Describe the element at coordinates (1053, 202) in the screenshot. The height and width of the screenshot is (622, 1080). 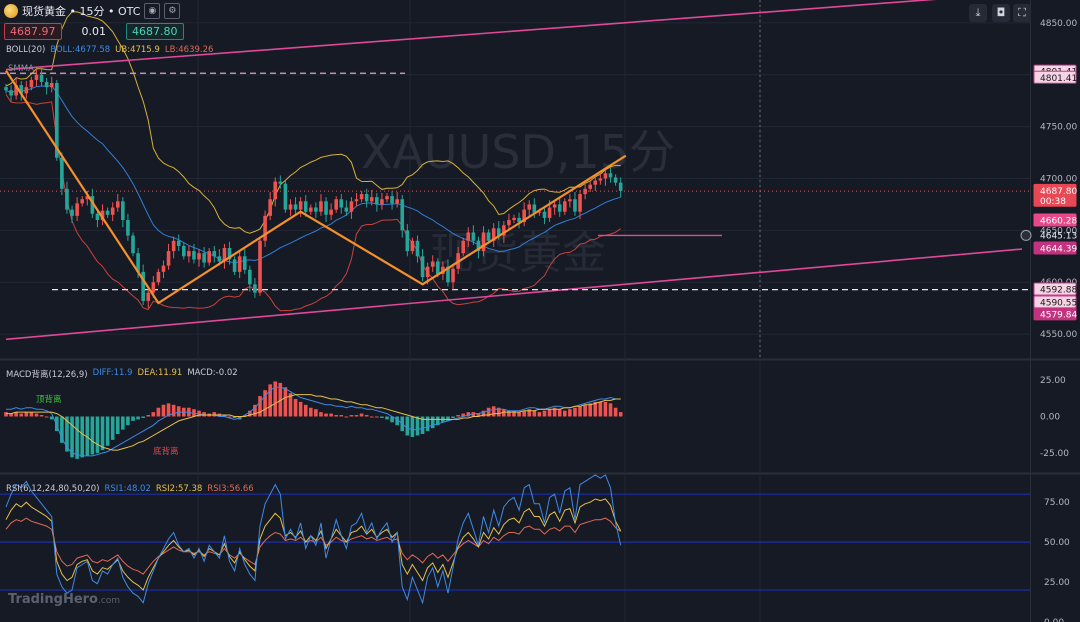
I see `price-label-text: 00:38` at that location.